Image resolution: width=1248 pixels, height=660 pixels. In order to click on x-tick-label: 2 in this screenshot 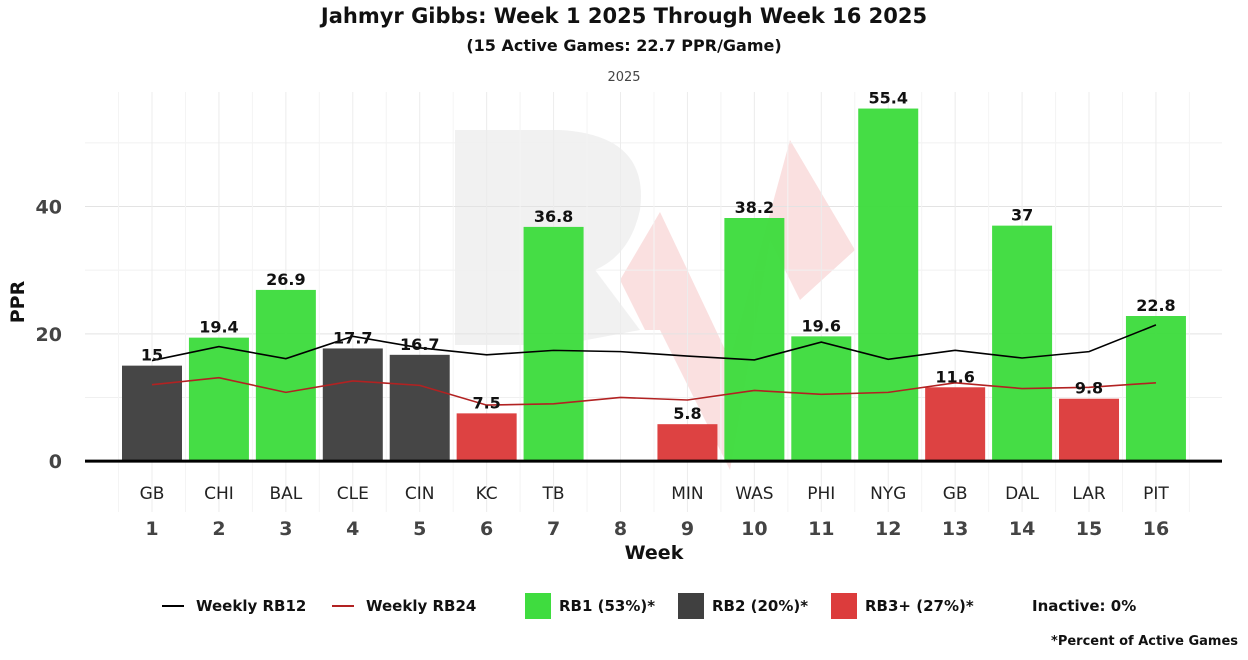, I will do `click(218, 529)`.